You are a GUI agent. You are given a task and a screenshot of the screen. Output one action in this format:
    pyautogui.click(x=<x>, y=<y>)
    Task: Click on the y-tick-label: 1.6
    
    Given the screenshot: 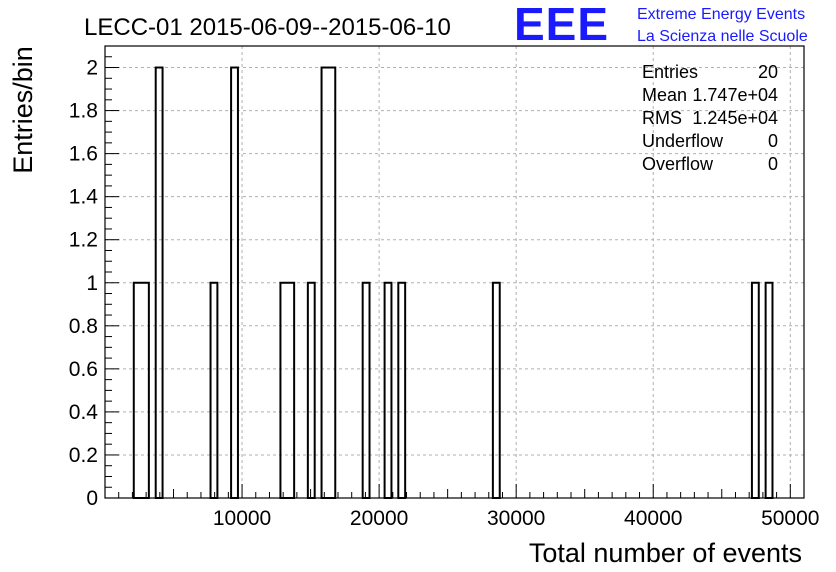 What is the action you would take?
    pyautogui.click(x=83, y=154)
    